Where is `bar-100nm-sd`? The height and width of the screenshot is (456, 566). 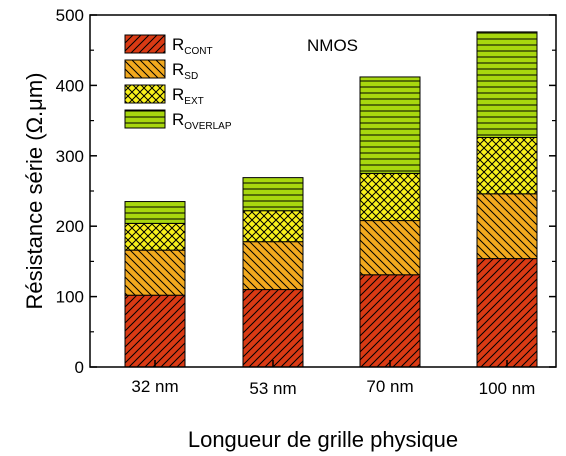 bar-100nm-sd is located at coordinates (507, 226).